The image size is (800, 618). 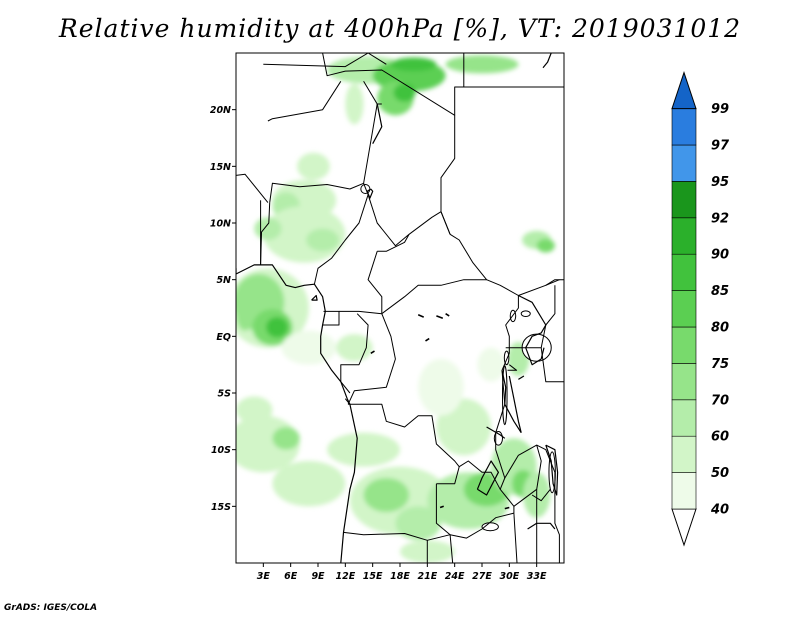 What do you see at coordinates (220, 224) in the screenshot?
I see `lat-tick-label: 10N` at bounding box center [220, 224].